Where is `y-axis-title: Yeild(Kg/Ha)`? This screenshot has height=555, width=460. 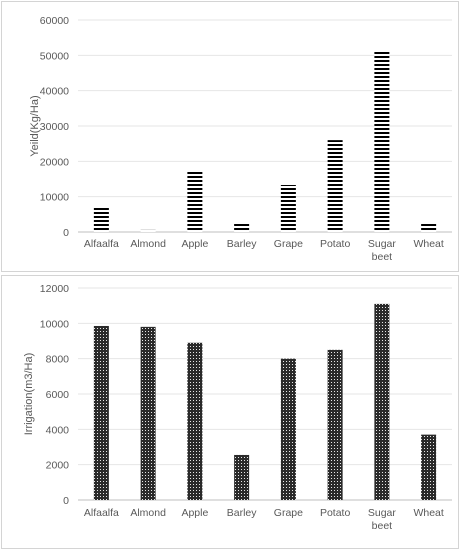 y-axis-title: Yeild(Kg/Ha) is located at coordinates (35, 125).